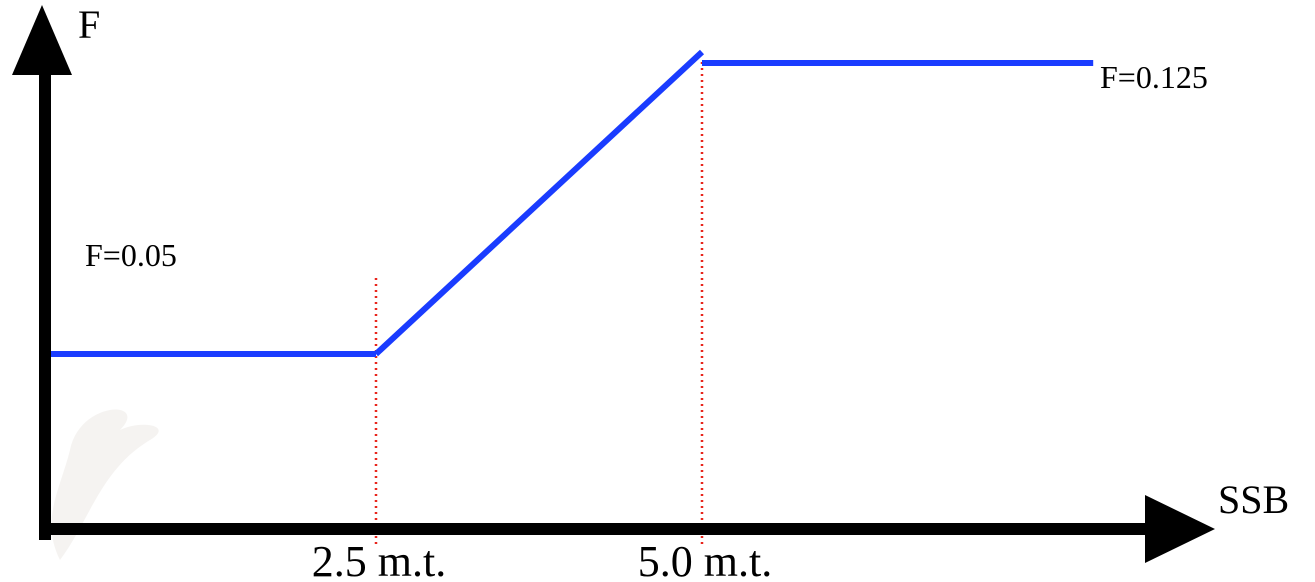  Describe the element at coordinates (379, 559) in the screenshot. I see `x-tick-label-1: 2.5 m.t.` at that location.